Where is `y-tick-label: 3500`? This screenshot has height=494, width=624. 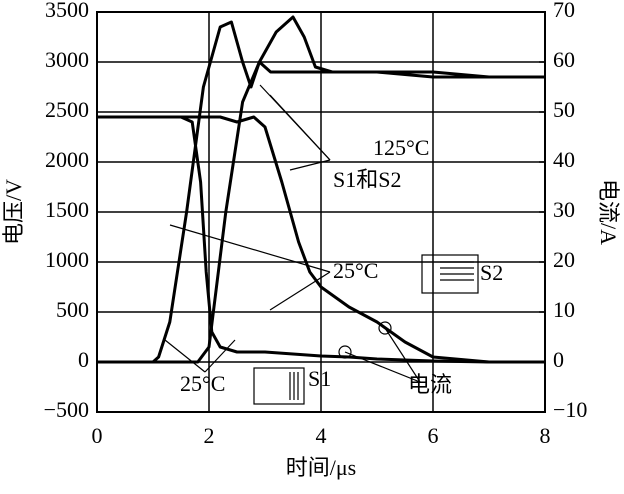 y-tick-label: 3500 is located at coordinates (67, 11).